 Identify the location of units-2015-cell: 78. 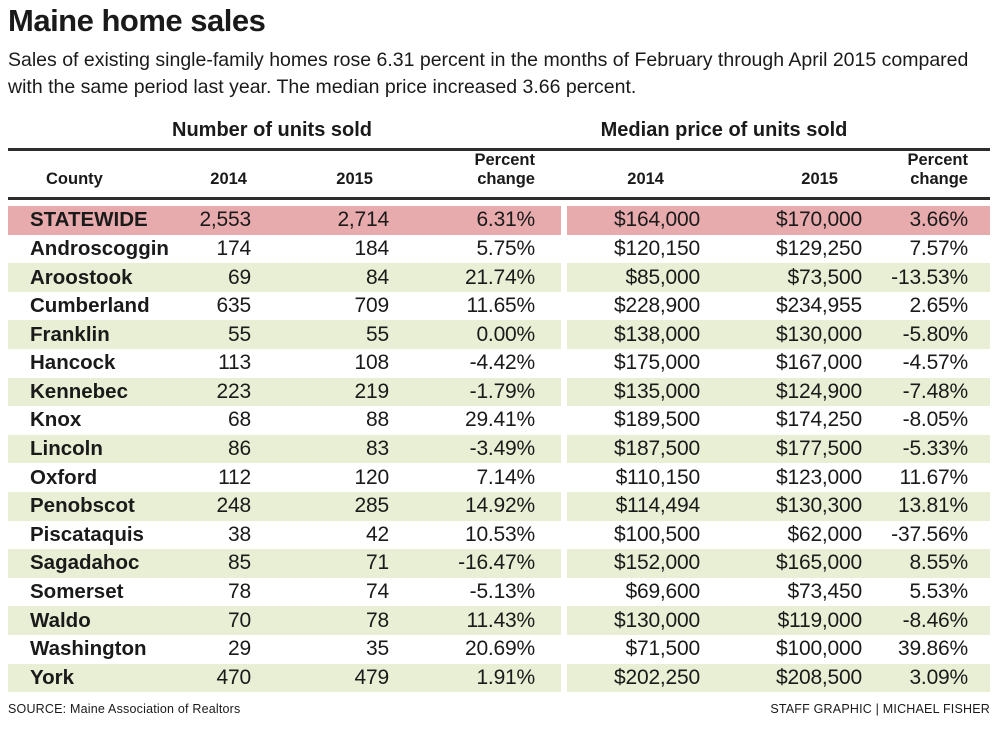
(324, 620).